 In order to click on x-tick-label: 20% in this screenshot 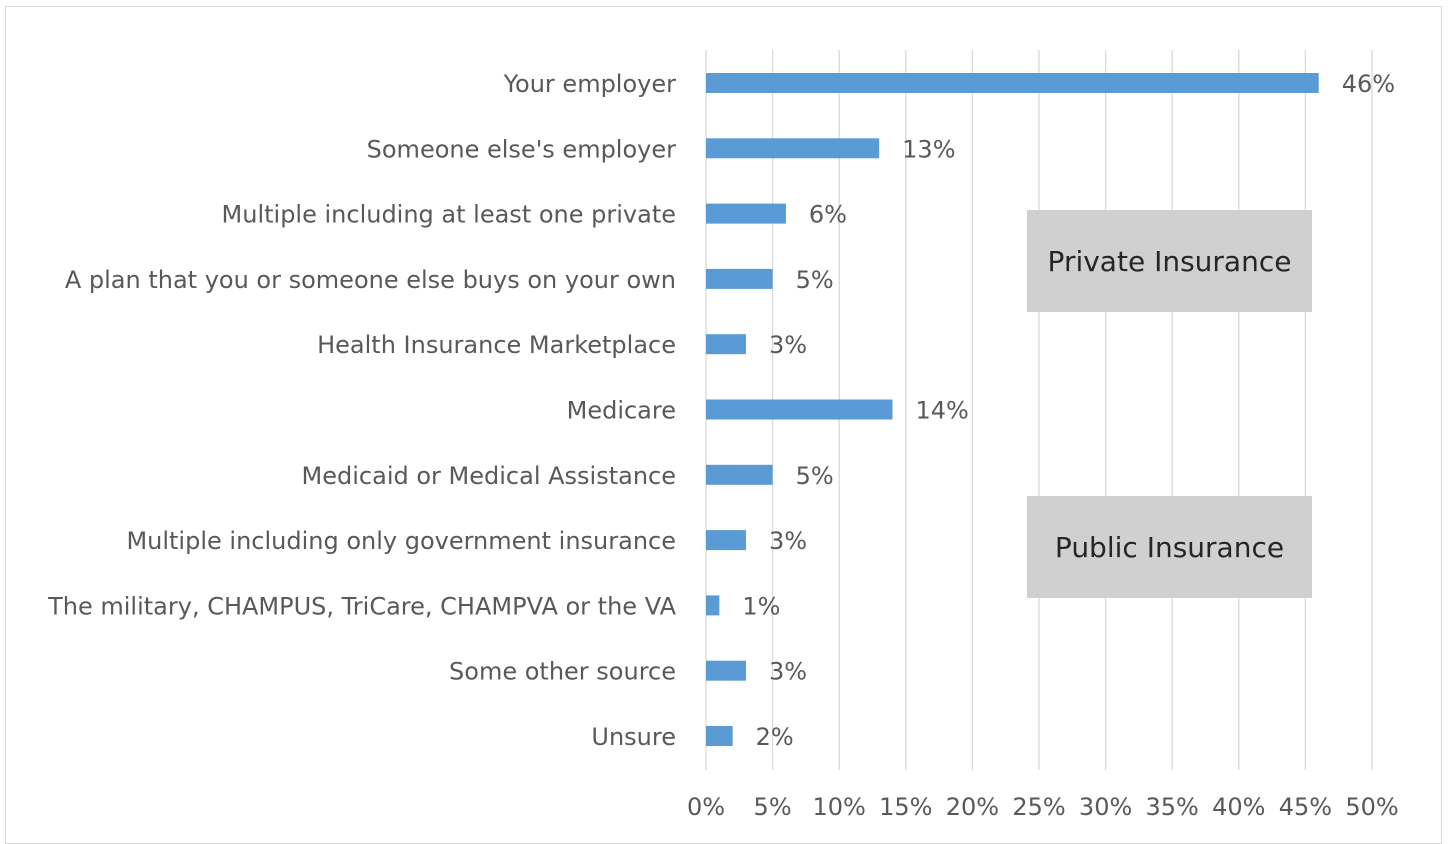, I will do `click(972, 807)`.